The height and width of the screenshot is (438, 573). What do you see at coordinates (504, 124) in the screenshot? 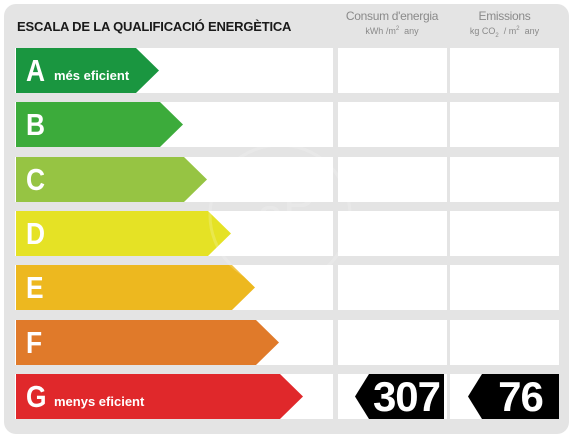
I see `emissions-cell-b` at bounding box center [504, 124].